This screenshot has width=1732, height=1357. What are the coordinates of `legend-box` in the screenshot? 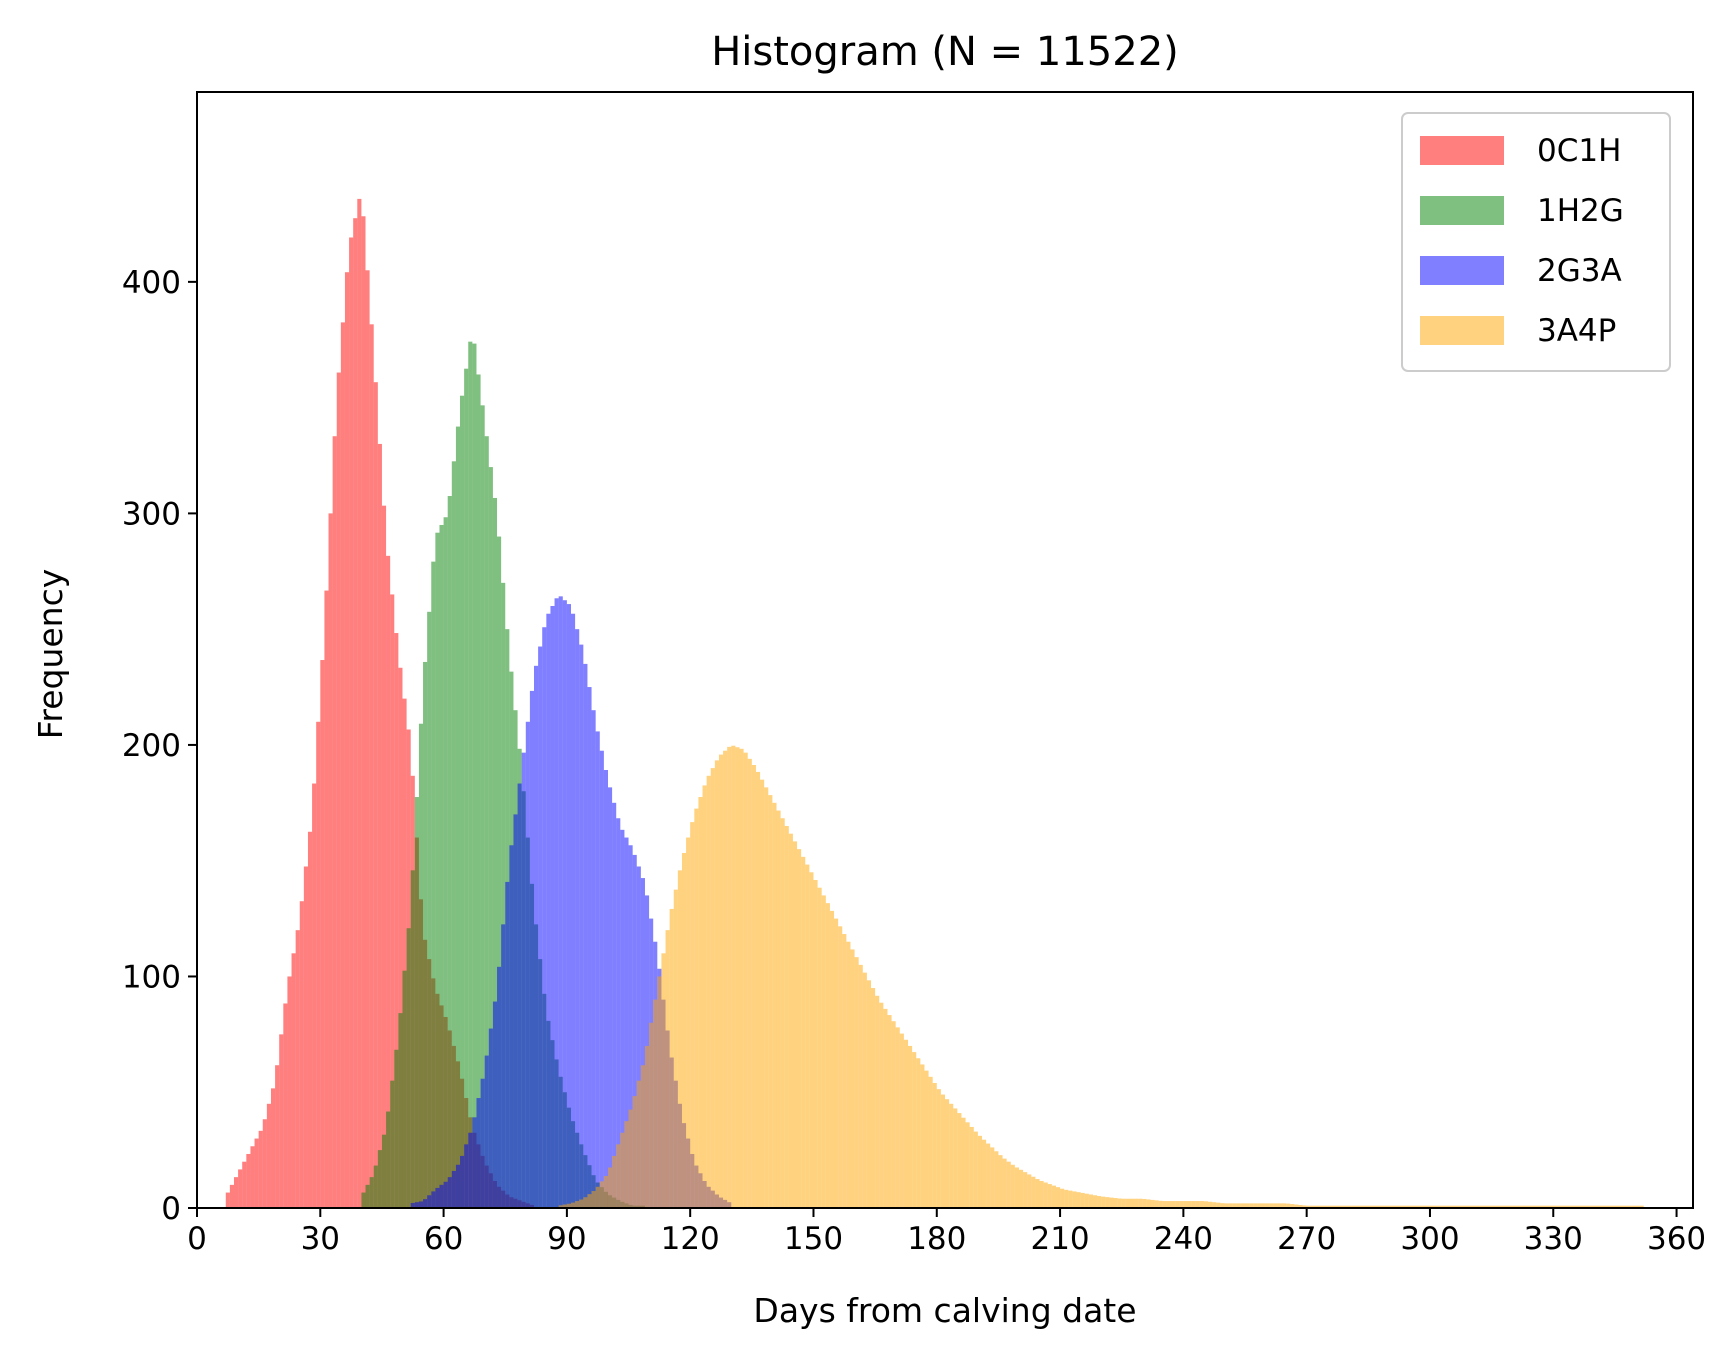 It's located at (1536, 242).